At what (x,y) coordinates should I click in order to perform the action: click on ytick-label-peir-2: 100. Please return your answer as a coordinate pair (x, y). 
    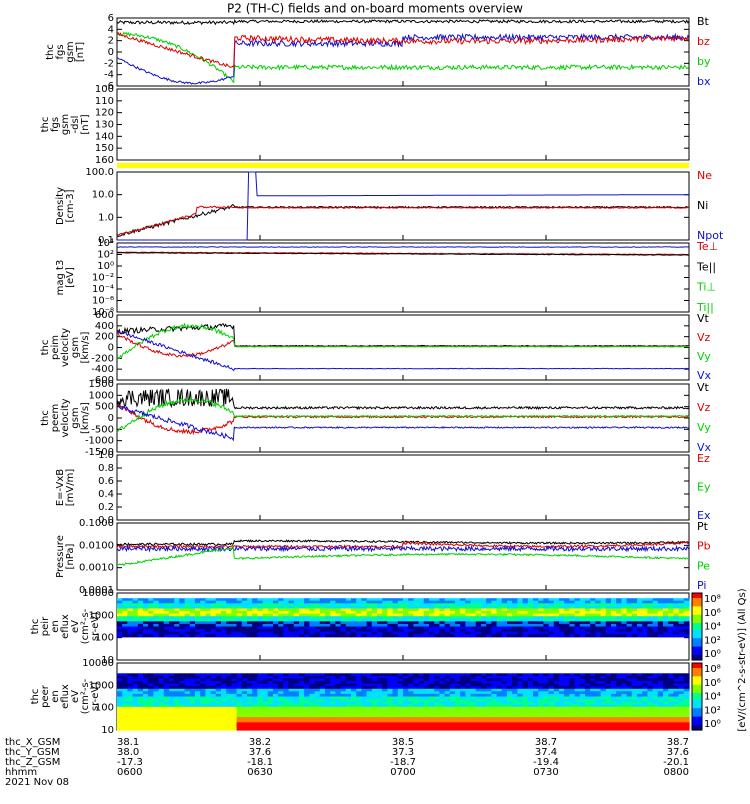
    Looking at the image, I should click on (104, 638).